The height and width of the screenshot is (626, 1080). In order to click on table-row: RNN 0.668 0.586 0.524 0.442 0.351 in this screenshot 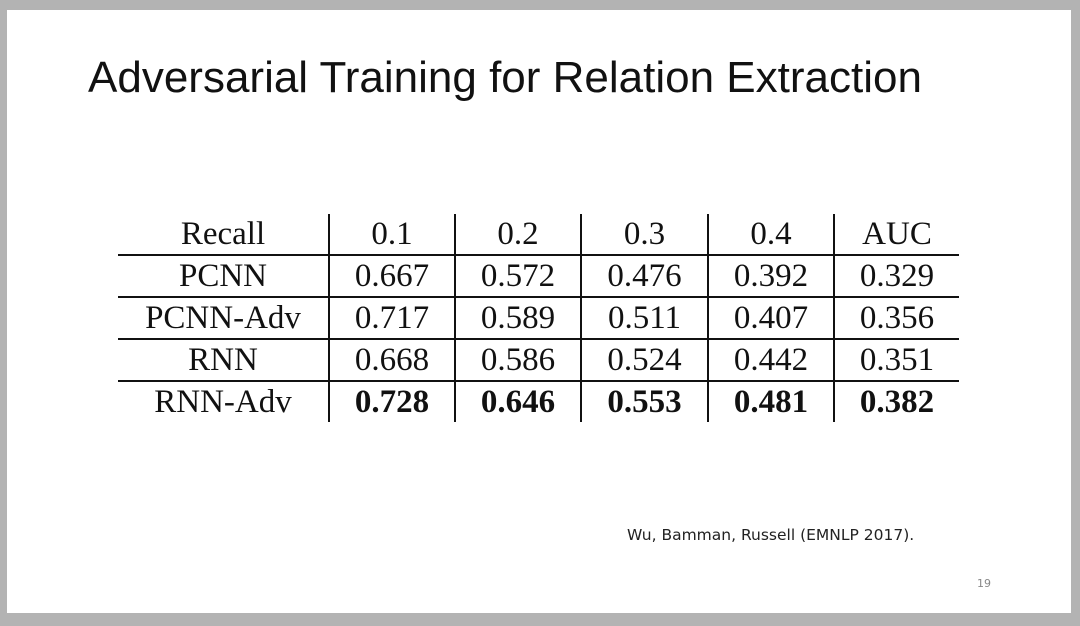, I will do `click(538, 360)`.